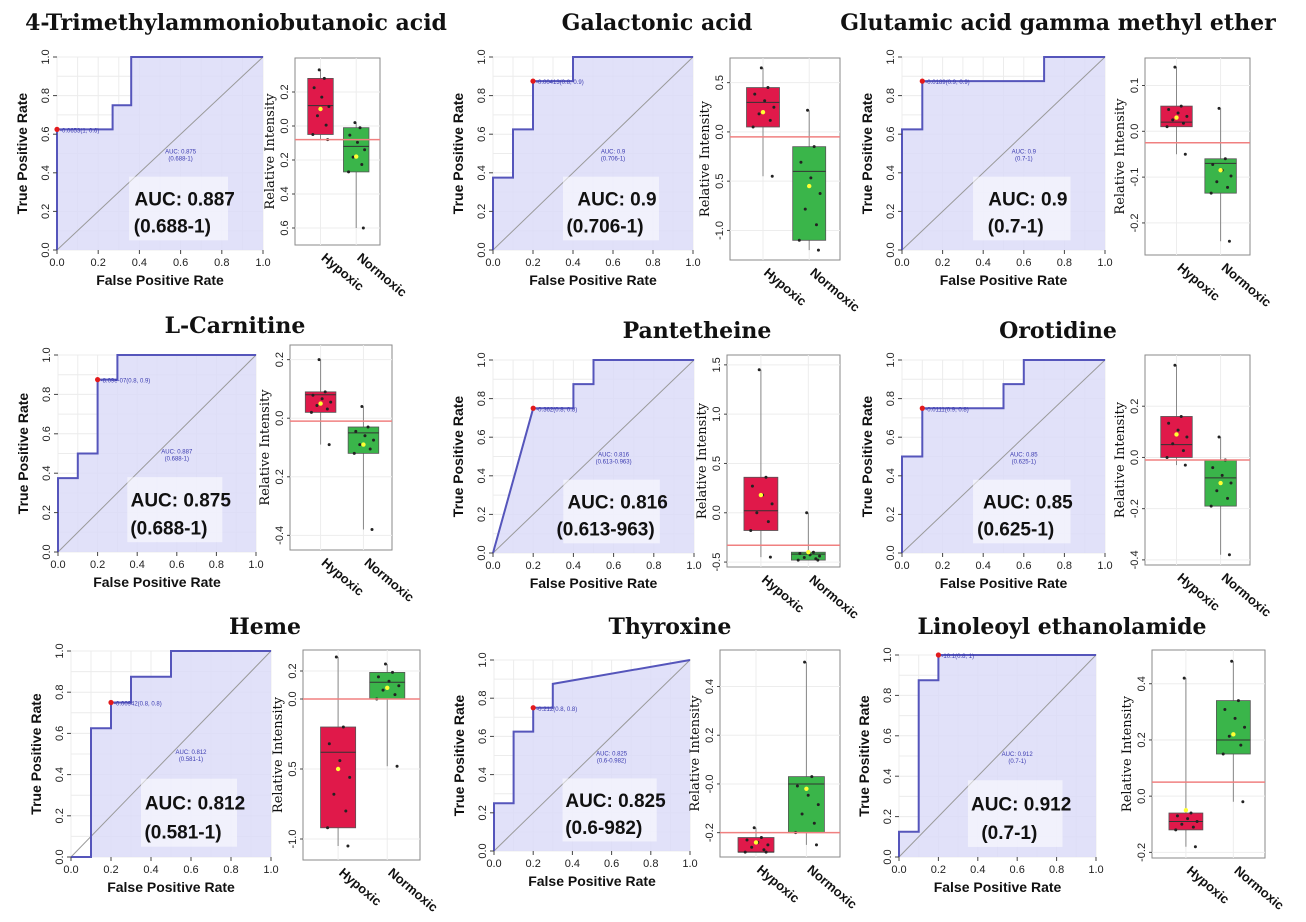  Describe the element at coordinates (191, 753) in the screenshot. I see `roc-auc-small: AUC: 0.812` at that location.